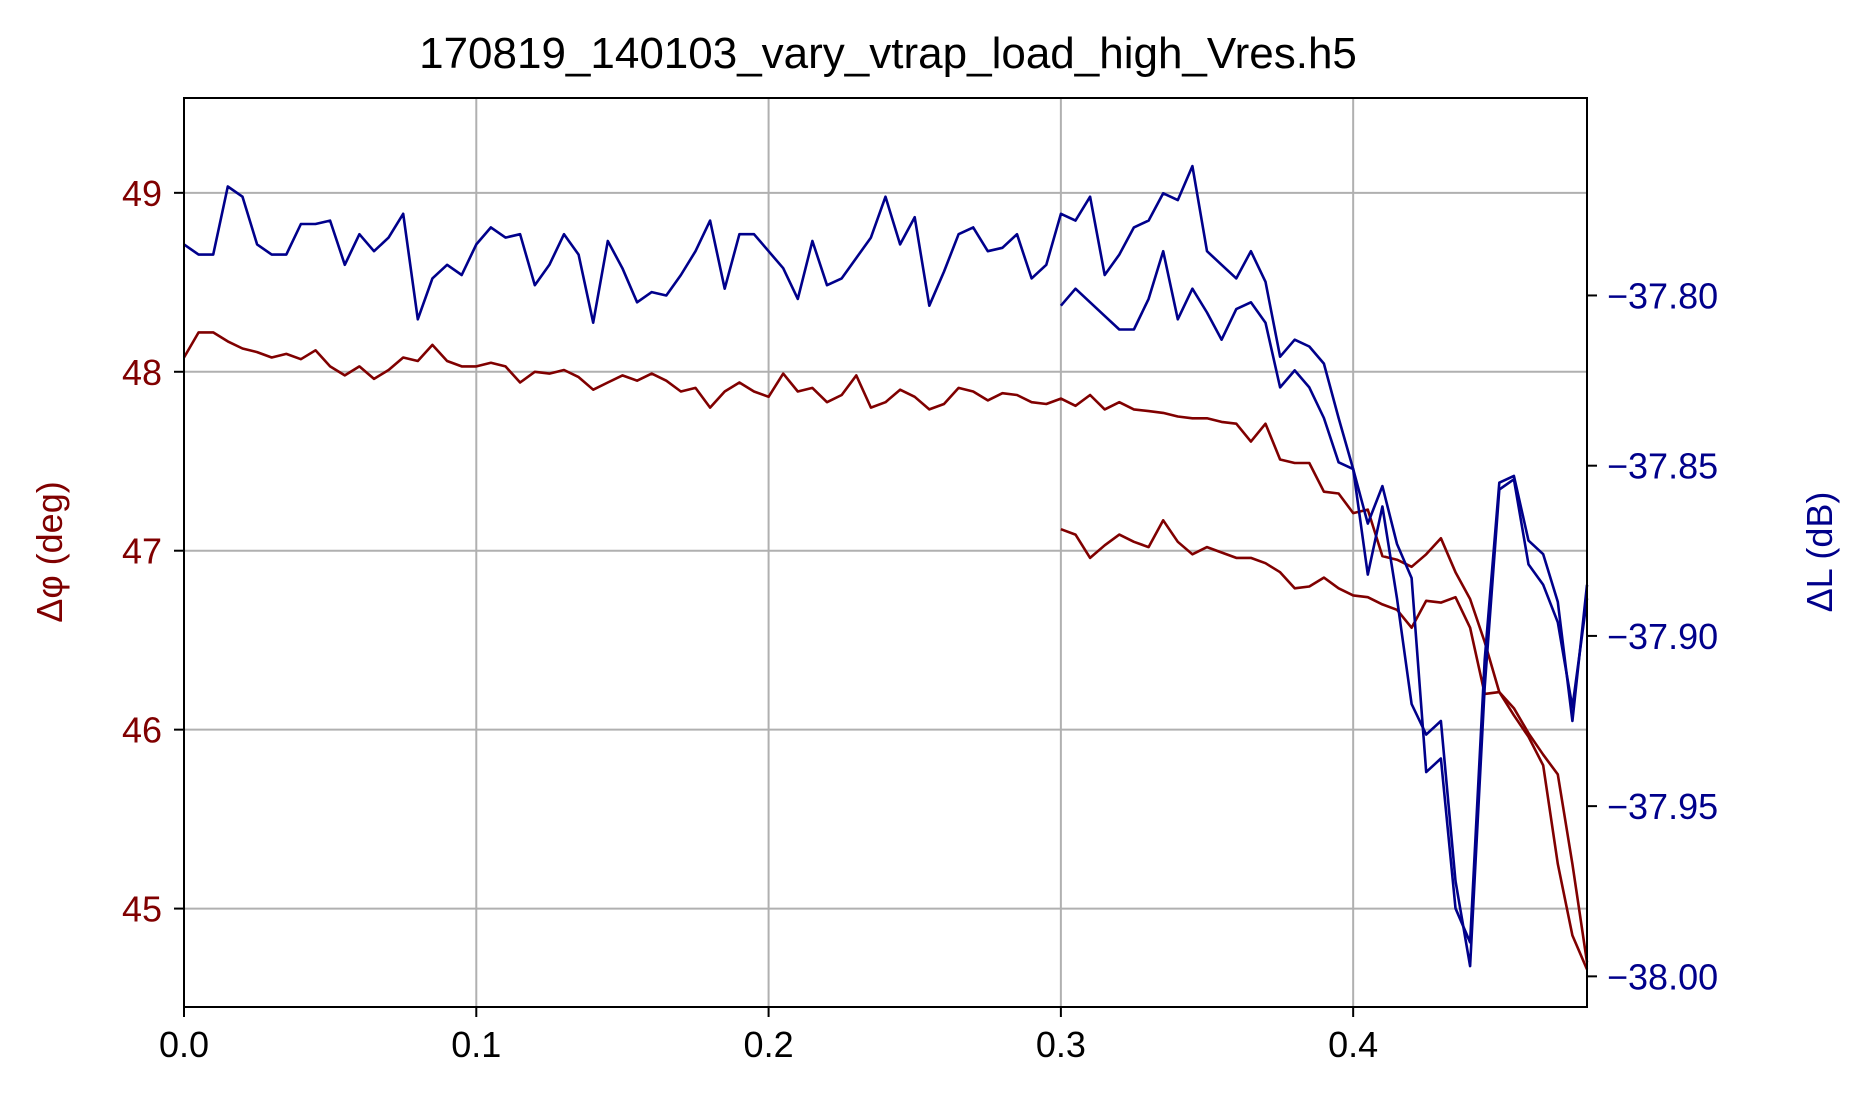 The height and width of the screenshot is (1109, 1860). Describe the element at coordinates (142, 730) in the screenshot. I see `y-left-tick-label: 46` at that location.